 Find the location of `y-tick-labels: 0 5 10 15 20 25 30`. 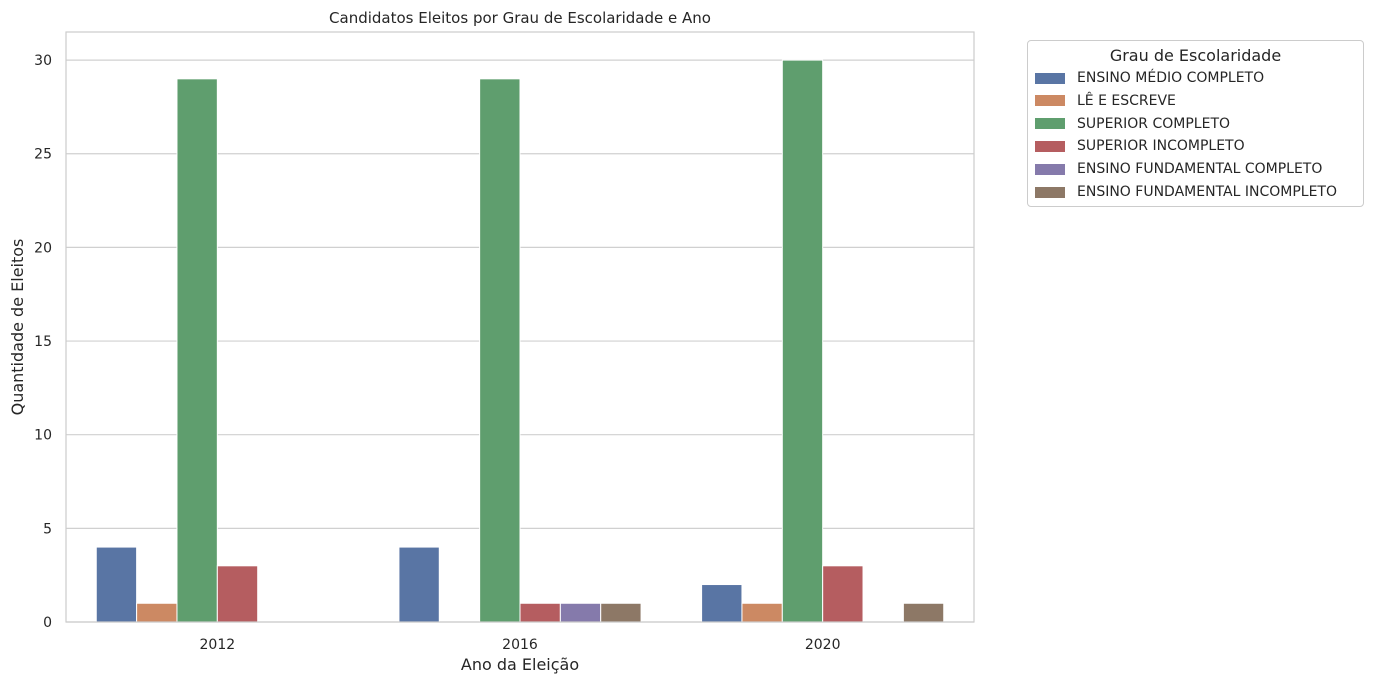

y-tick-labels: 0 5 10 15 20 25 30 is located at coordinates (43, 342).